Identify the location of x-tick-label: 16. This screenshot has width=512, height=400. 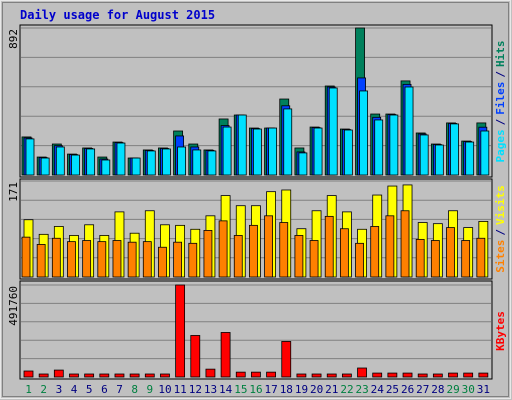
(255, 389).